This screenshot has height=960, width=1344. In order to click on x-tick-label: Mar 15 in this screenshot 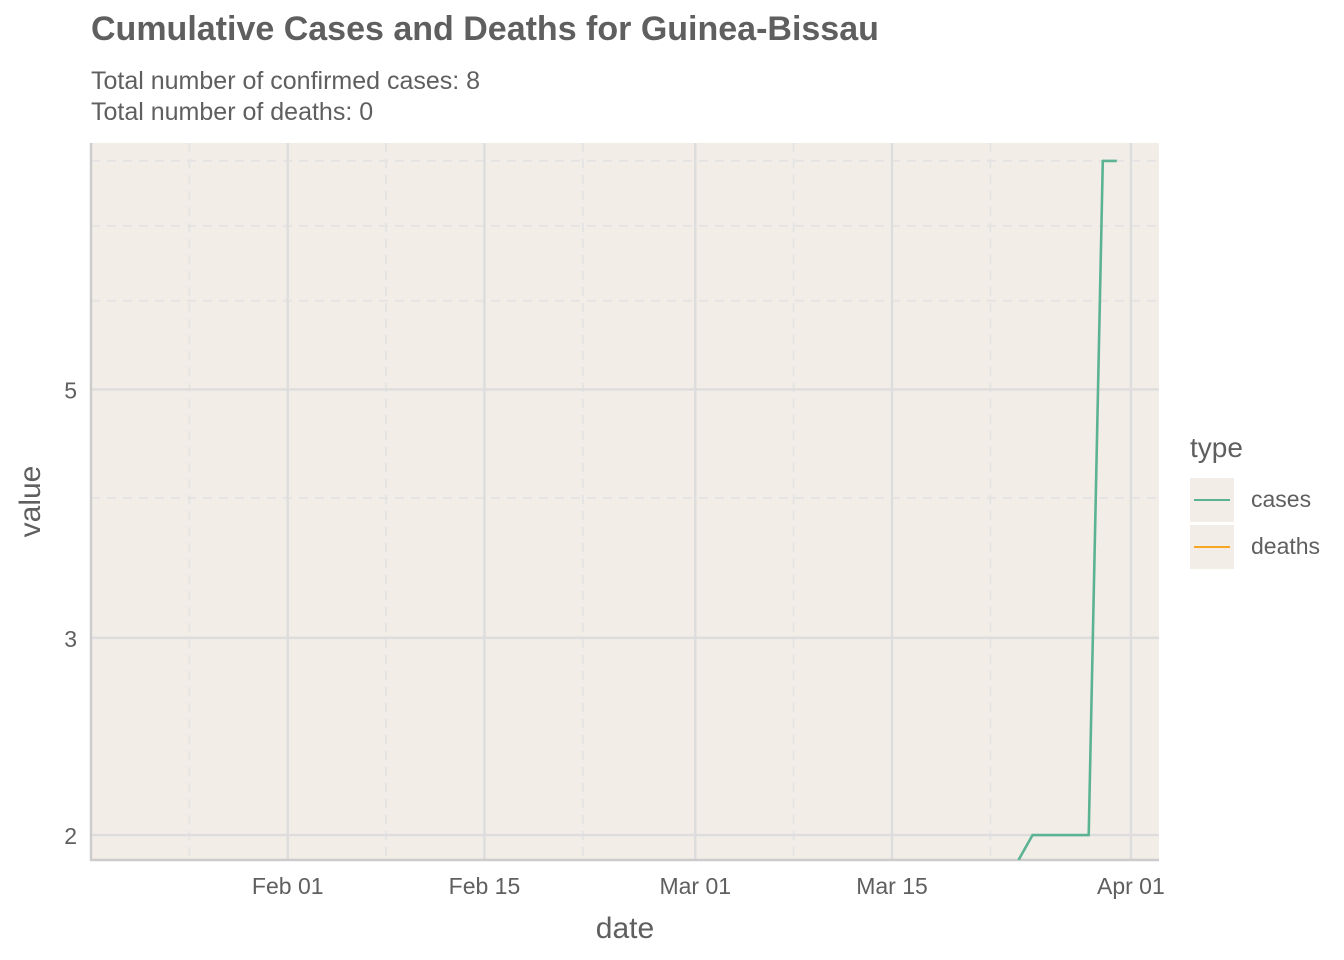, I will do `click(892, 886)`.